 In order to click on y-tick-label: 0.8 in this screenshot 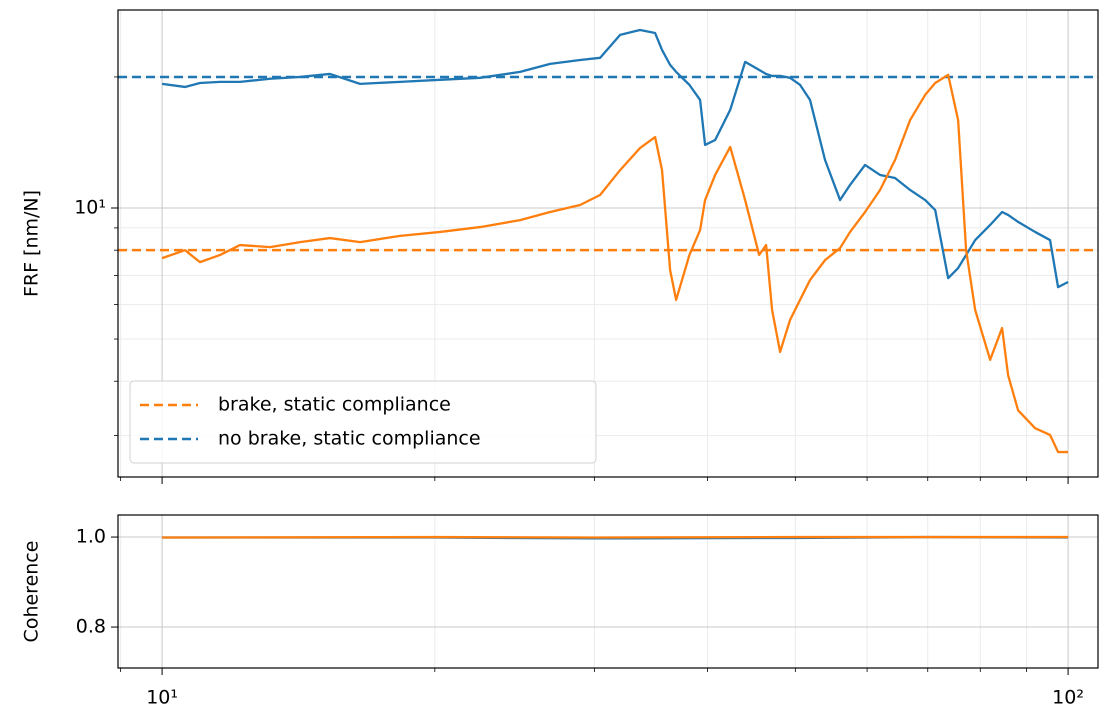, I will do `click(91, 627)`.